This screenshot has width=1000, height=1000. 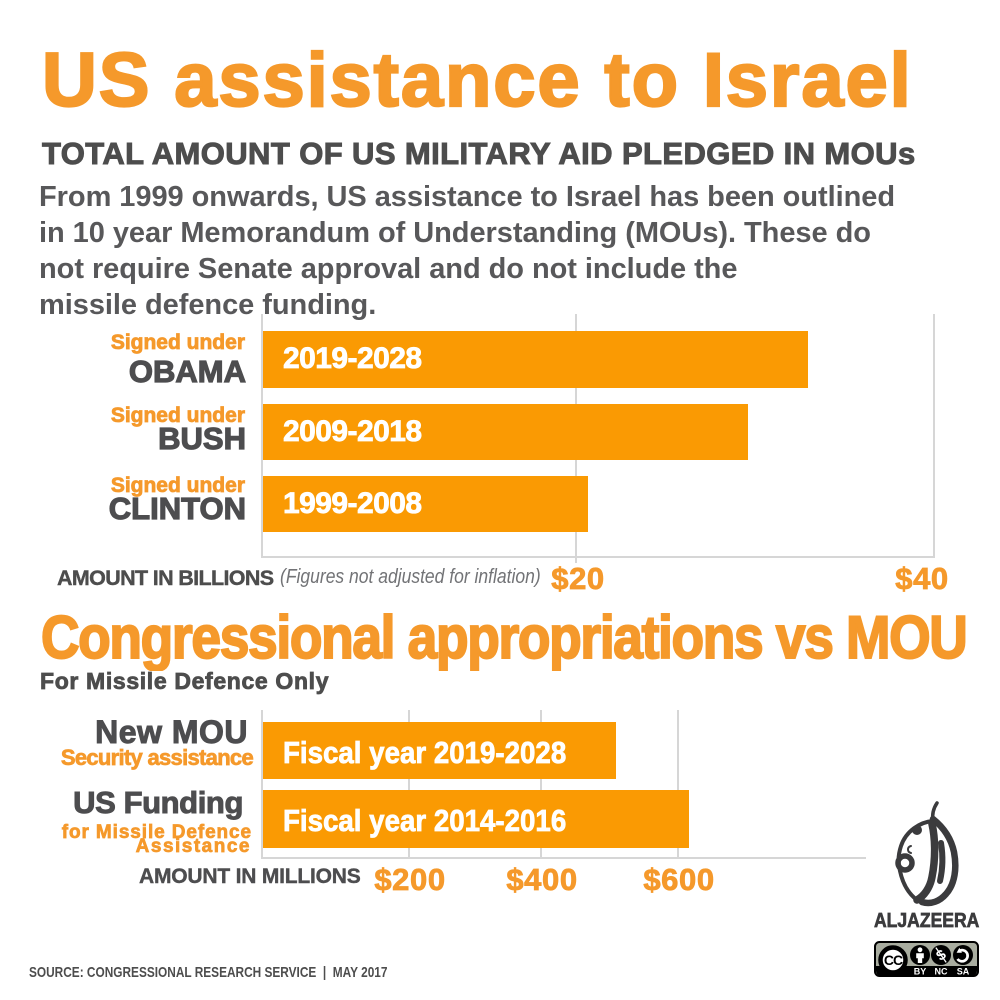 I want to click on svg-text: NC, so click(x=941, y=972).